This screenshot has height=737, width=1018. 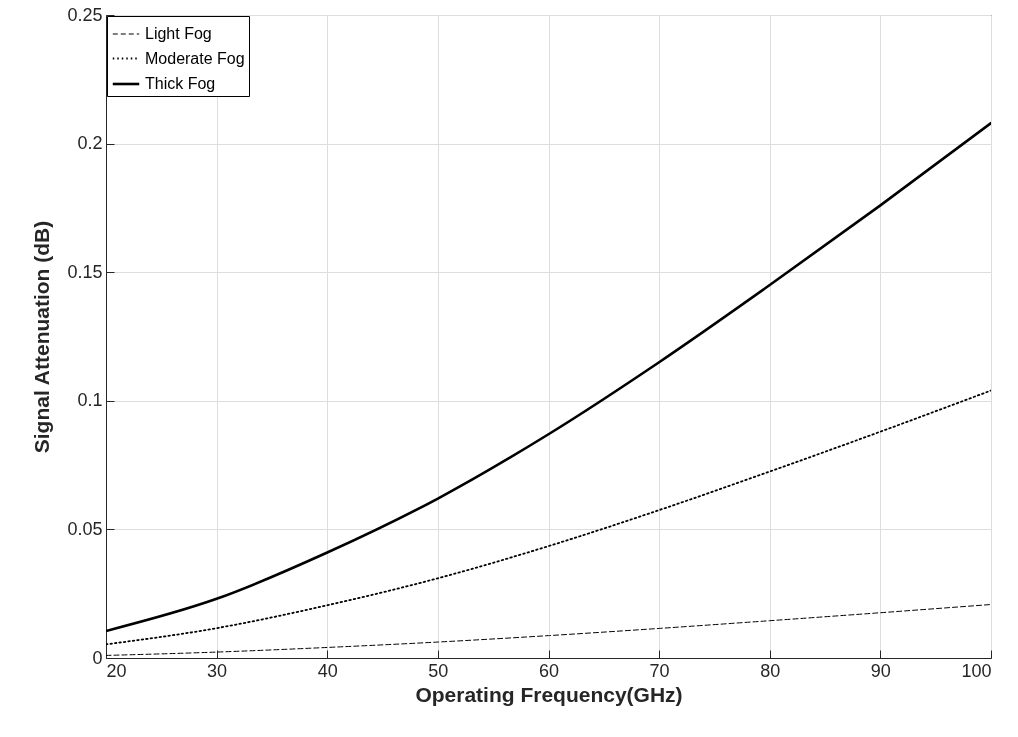 I want to click on x-tick-label: 70, so click(x=659, y=670).